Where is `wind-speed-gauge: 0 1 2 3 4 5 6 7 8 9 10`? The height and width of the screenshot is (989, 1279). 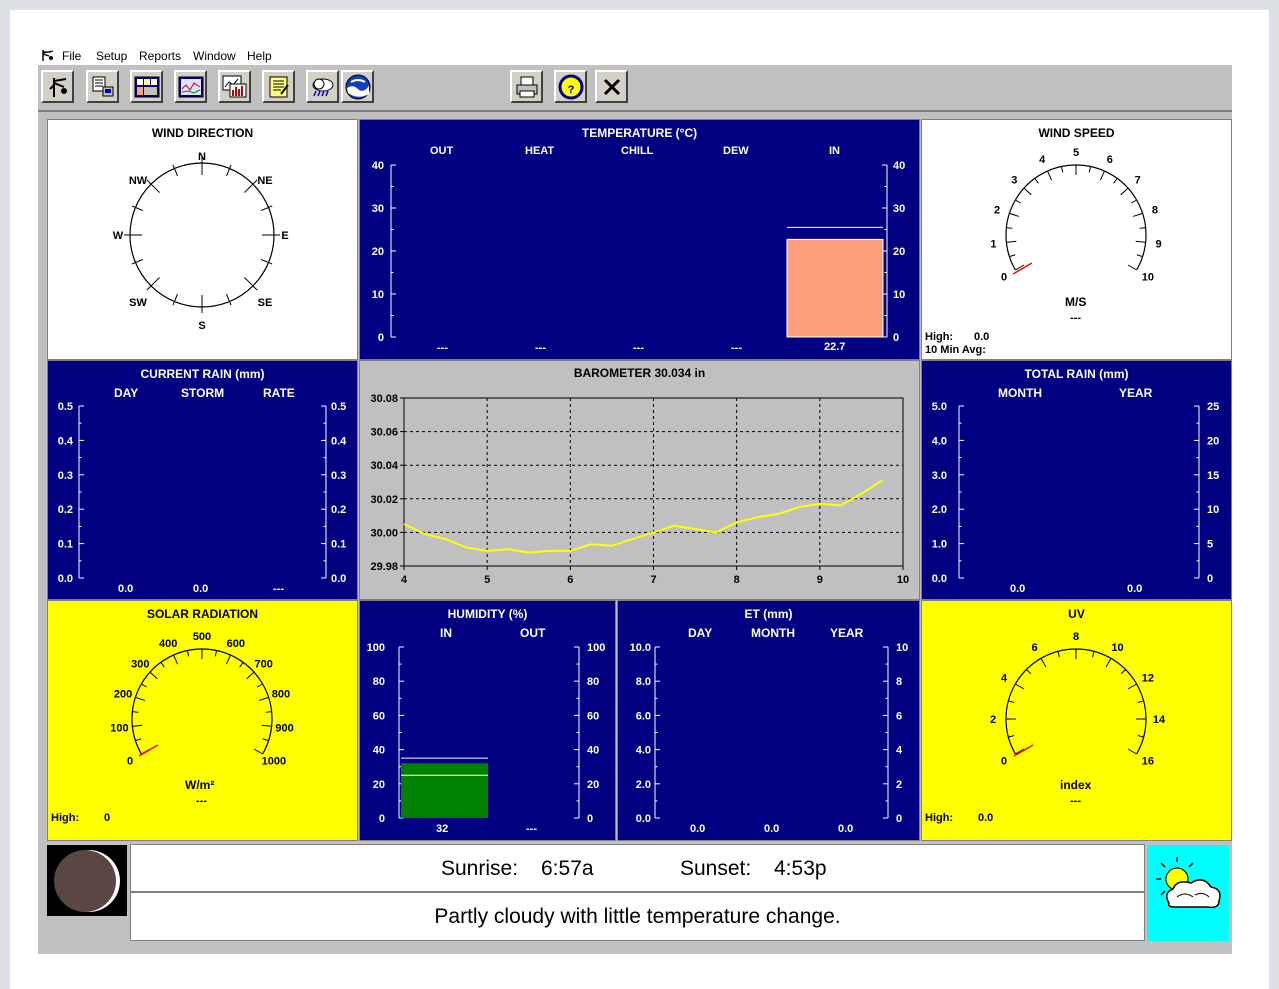 wind-speed-gauge: 0 1 2 3 4 5 6 7 8 9 10 is located at coordinates (1075, 215).